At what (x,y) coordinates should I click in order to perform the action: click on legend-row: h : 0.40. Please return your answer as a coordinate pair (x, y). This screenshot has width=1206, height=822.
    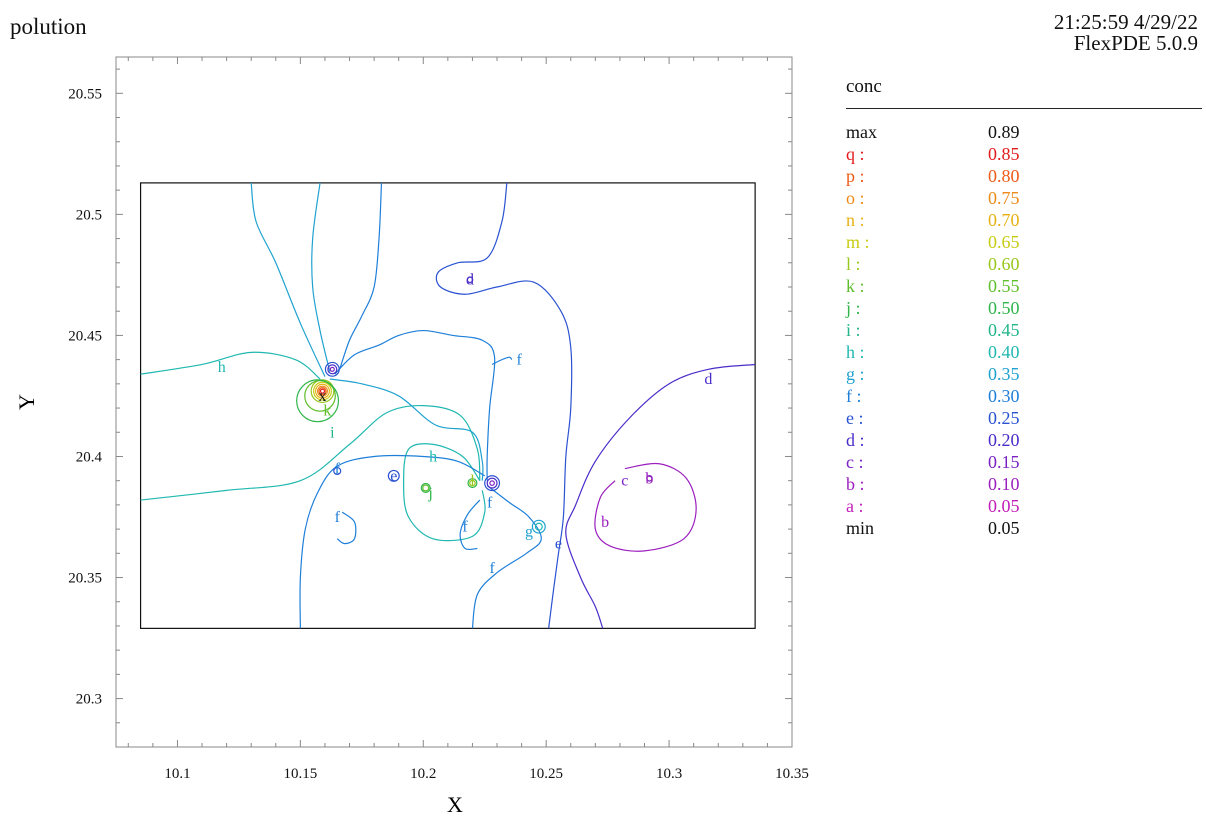
    Looking at the image, I should click on (1024, 352).